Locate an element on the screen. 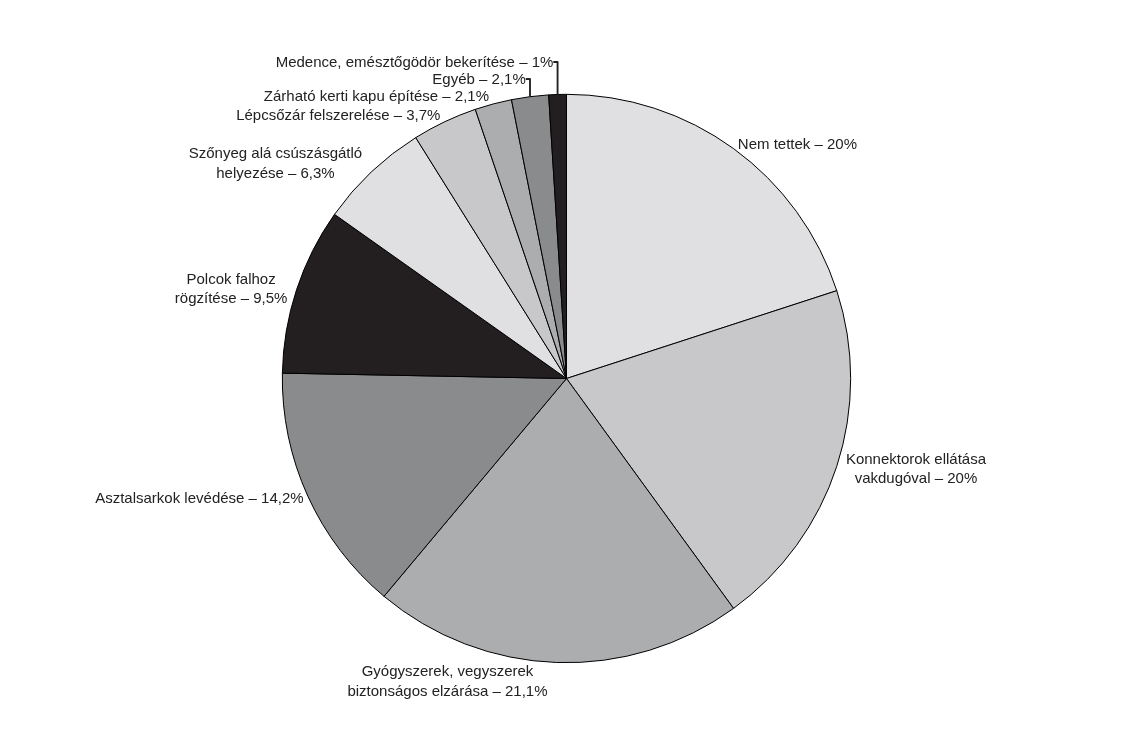  slice-label: Asztalsarkok levédése – 14,2% is located at coordinates (199, 498).